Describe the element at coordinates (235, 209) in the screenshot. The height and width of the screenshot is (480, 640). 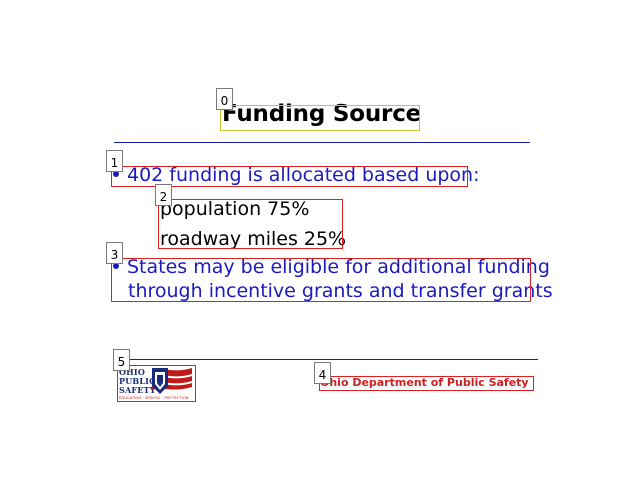
I see `sub-item-population: population 75%` at that location.